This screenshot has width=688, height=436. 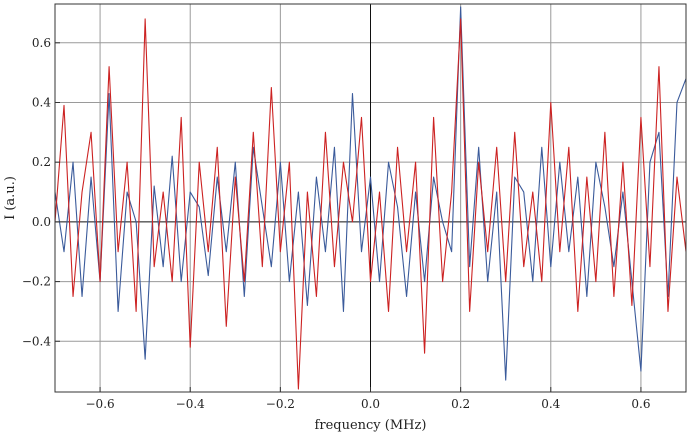 I want to click on x-tick-label: −0.6, so click(x=100, y=404).